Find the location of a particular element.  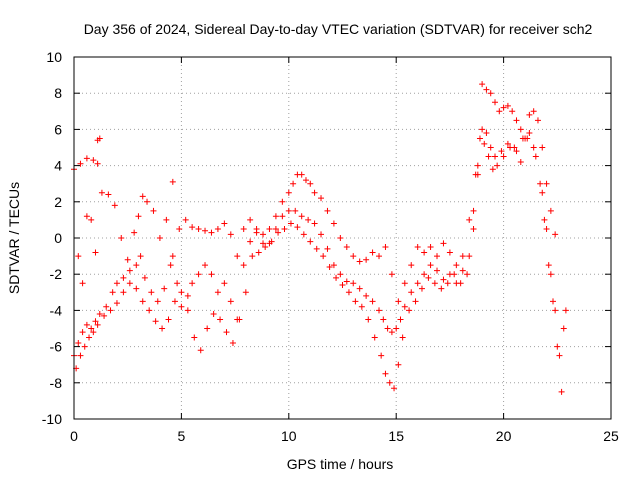

x-tick-label: 5 is located at coordinates (182, 436).